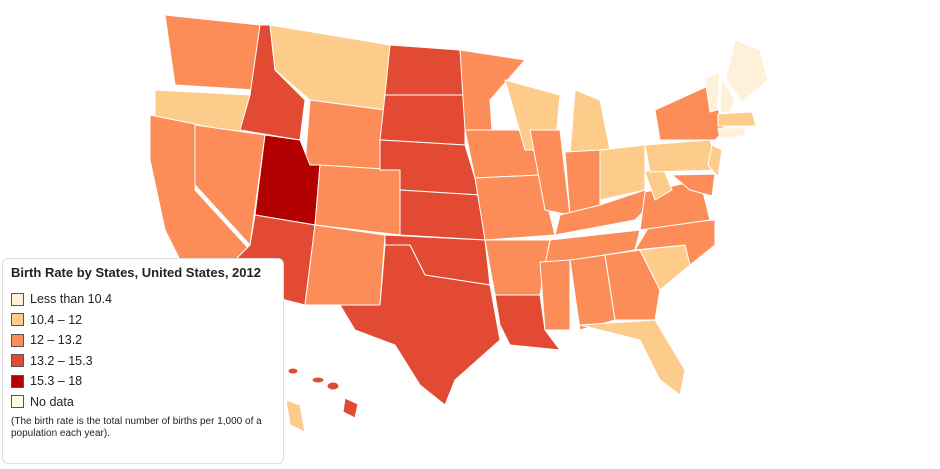  Describe the element at coordinates (61, 360) in the screenshot. I see `legend-label: 13.2 – 15.3` at that location.